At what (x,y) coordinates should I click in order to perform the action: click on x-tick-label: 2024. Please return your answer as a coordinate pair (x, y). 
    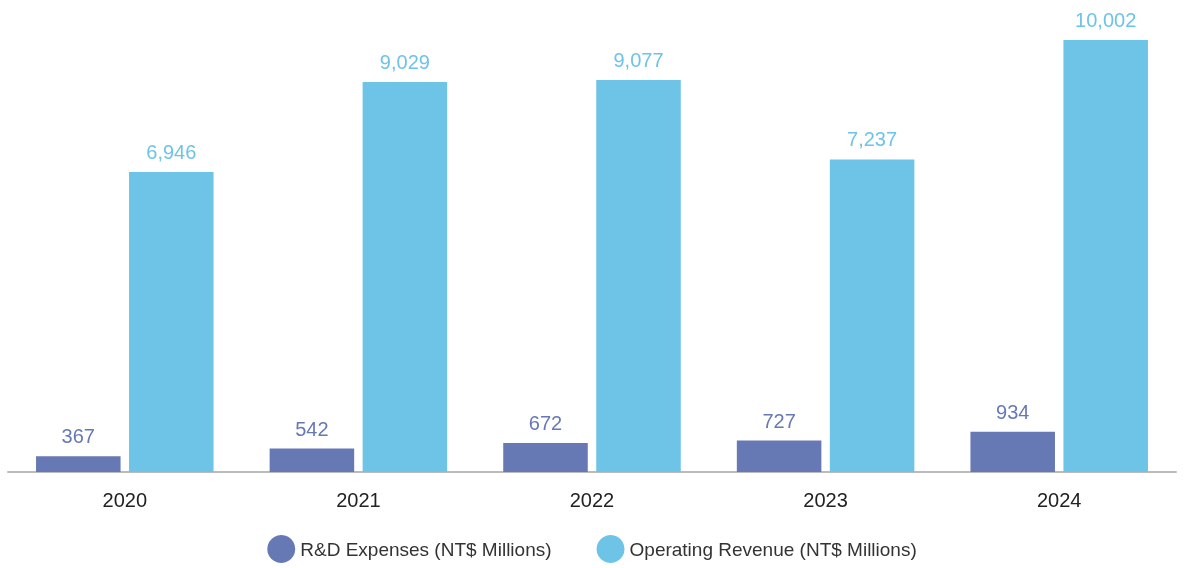
    Looking at the image, I should click on (1059, 500).